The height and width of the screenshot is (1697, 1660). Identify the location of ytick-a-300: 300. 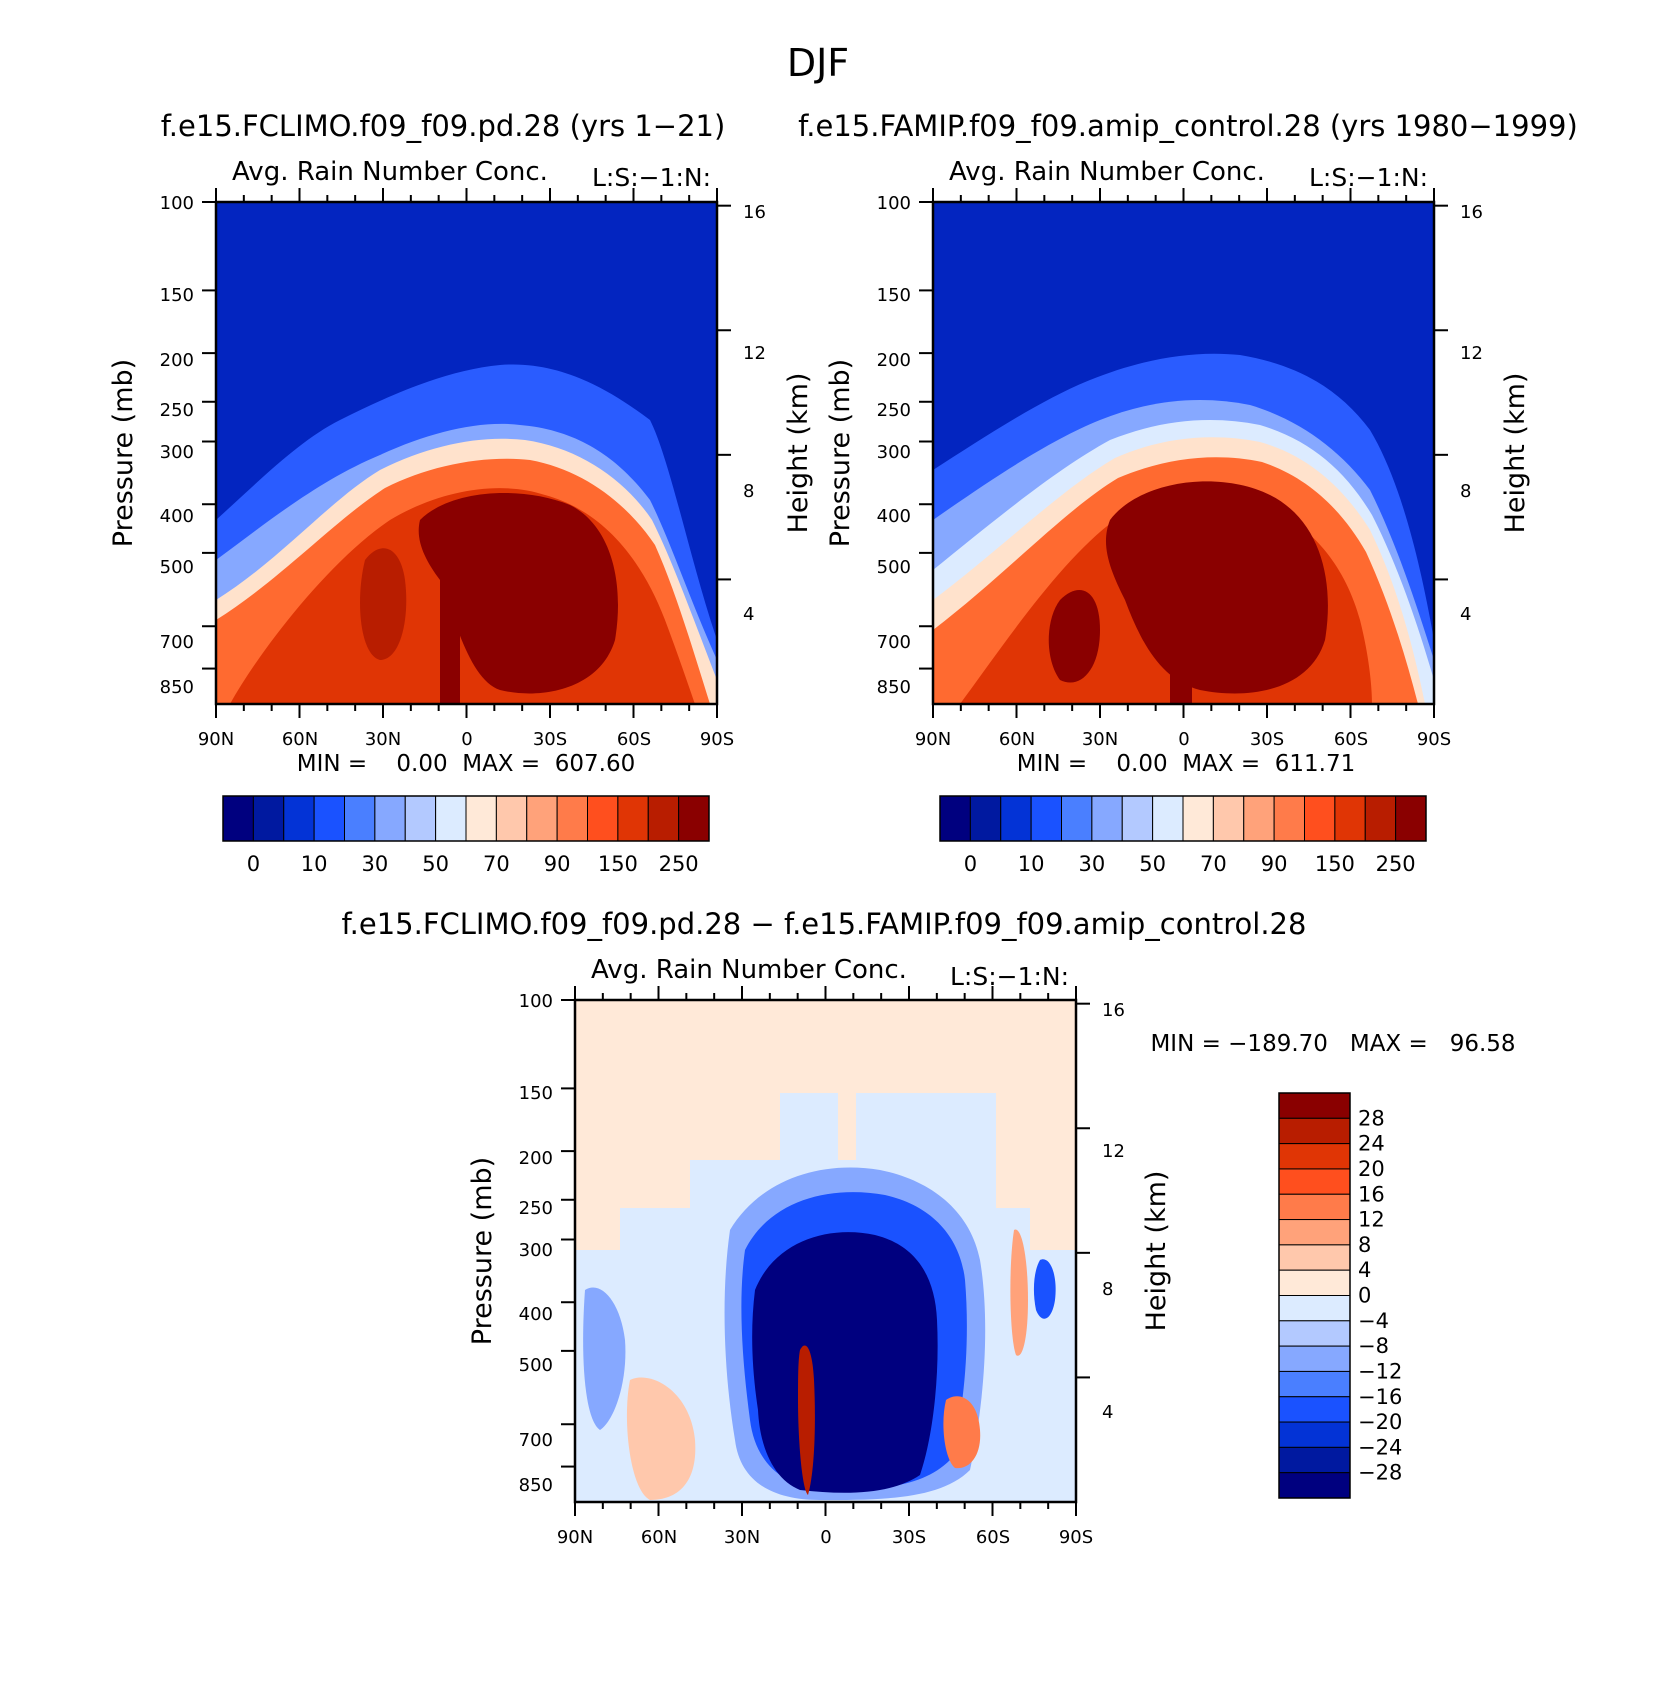
(177, 452).